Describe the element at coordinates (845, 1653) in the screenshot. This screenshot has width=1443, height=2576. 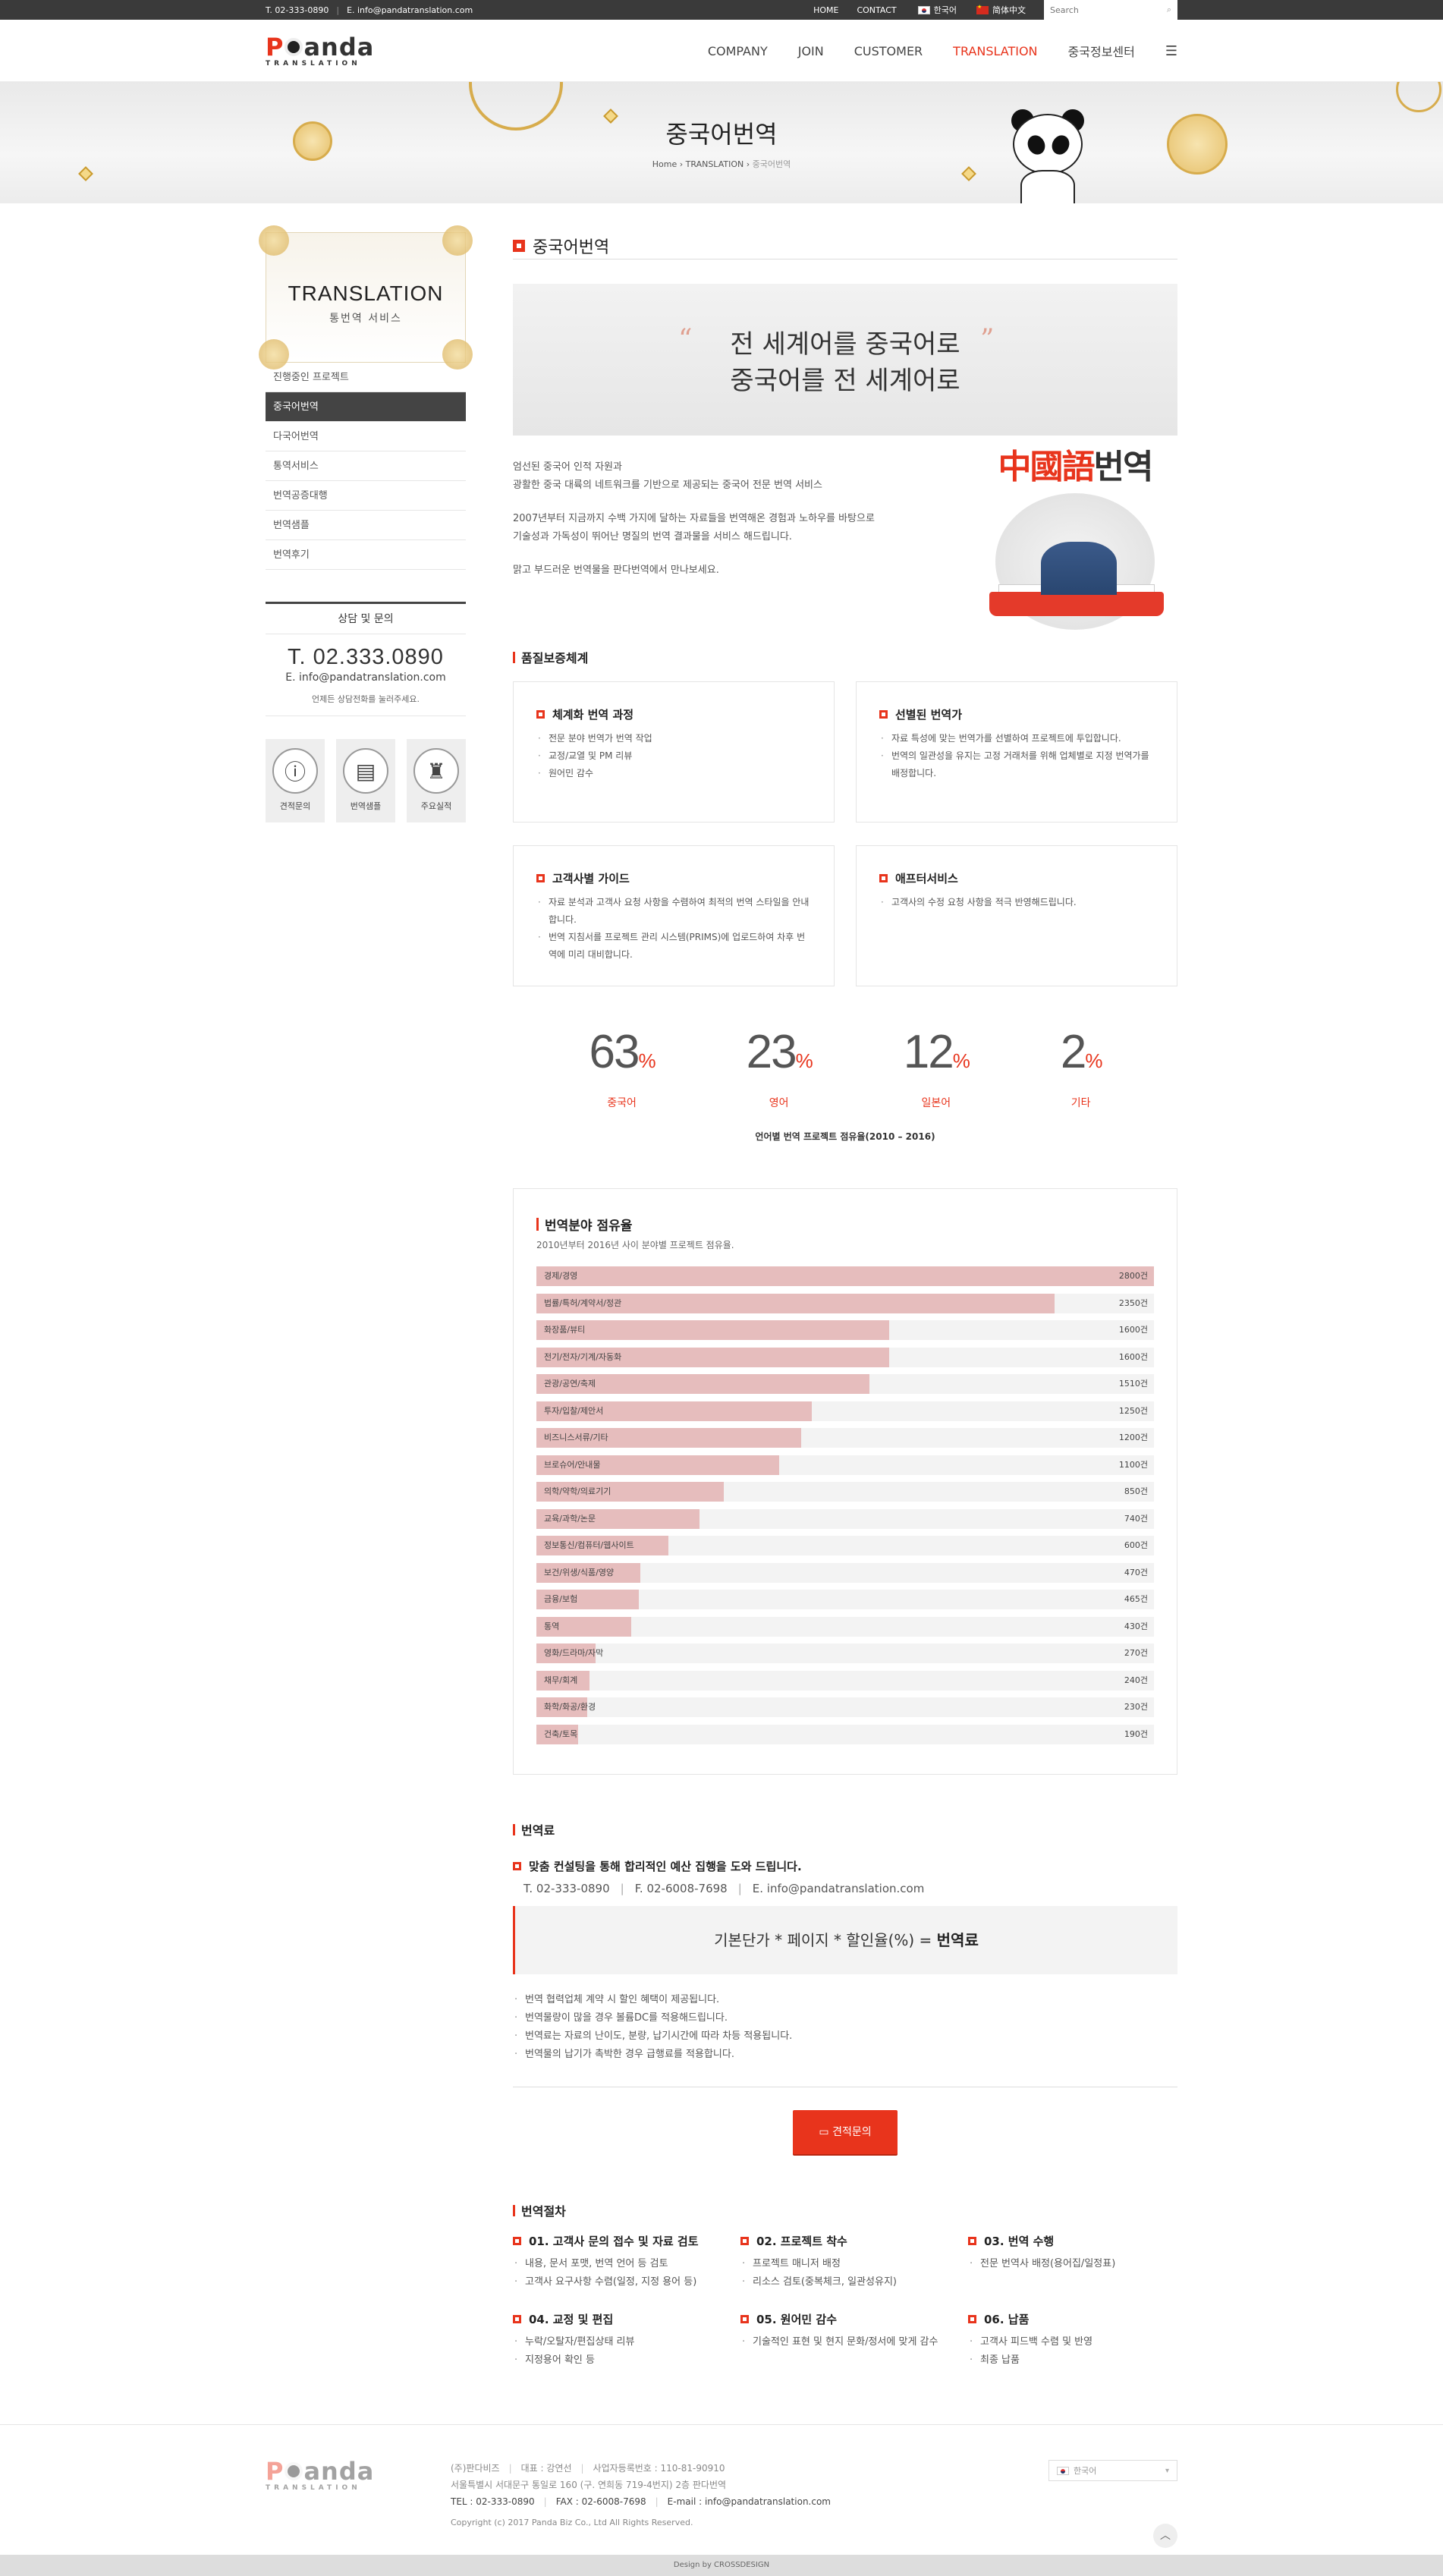
I see `chart-bar-row: 영화/드라마/자막 270건` at that location.